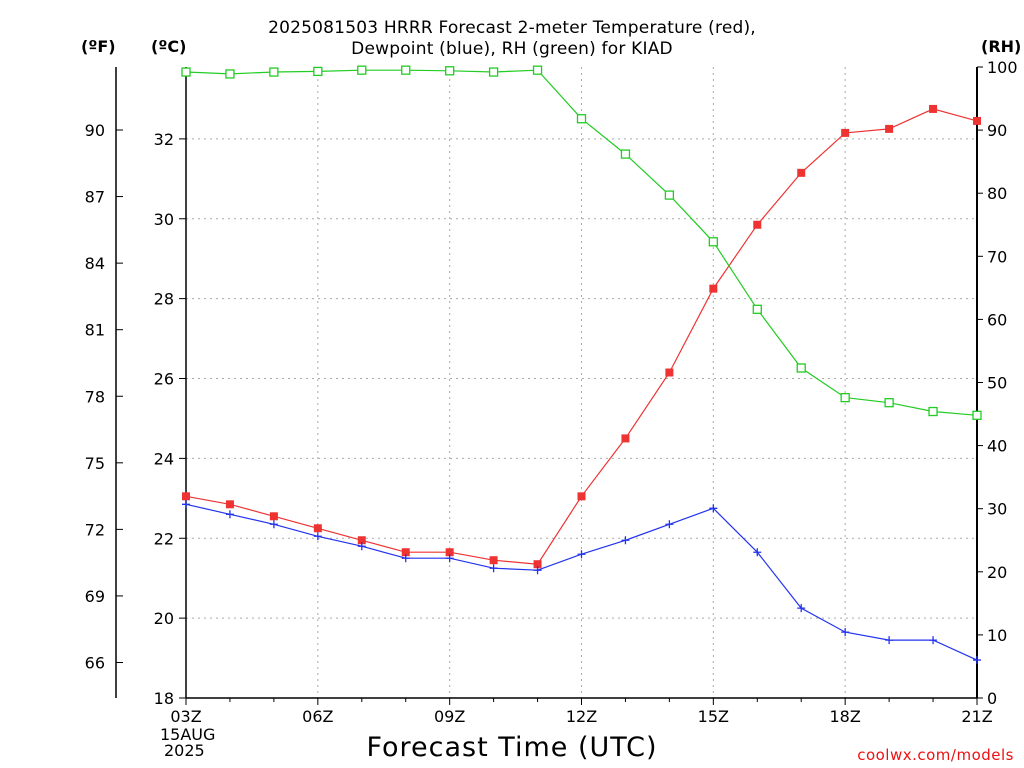 This screenshot has width=1024, height=768. I want to click on celsius-tick-label: 18, so click(164, 698).